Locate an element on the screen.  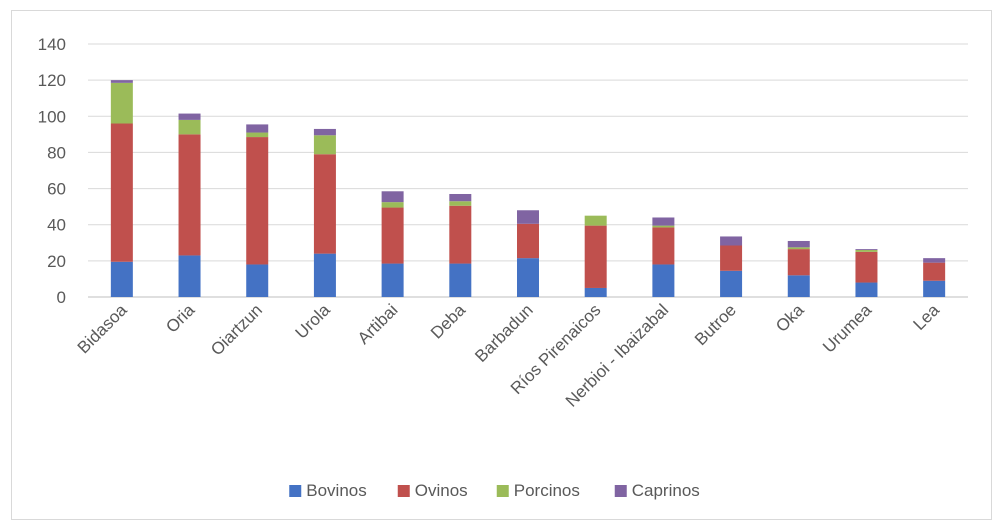
legend-swatch-bovinos is located at coordinates (295, 491).